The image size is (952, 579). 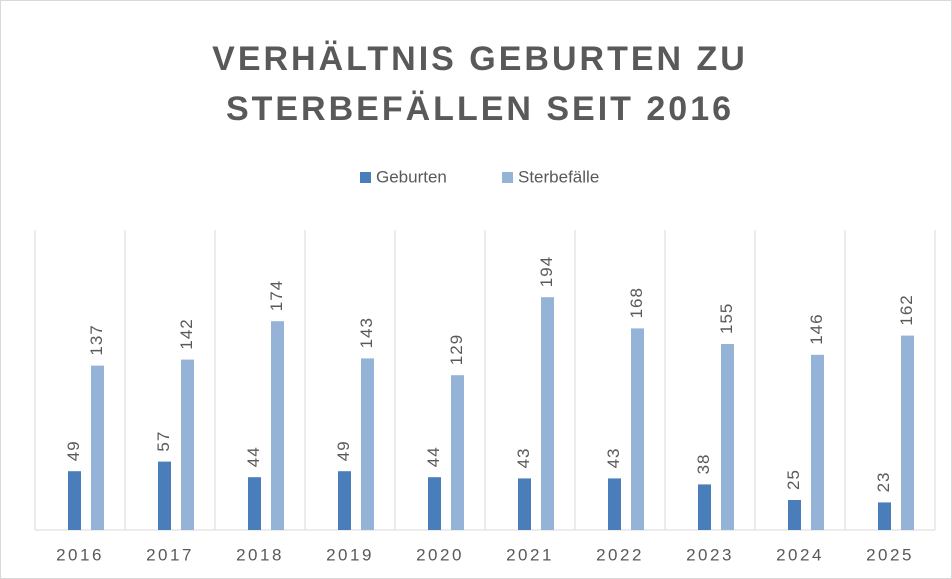 I want to click on x-tick-label: 2023, so click(x=710, y=554).